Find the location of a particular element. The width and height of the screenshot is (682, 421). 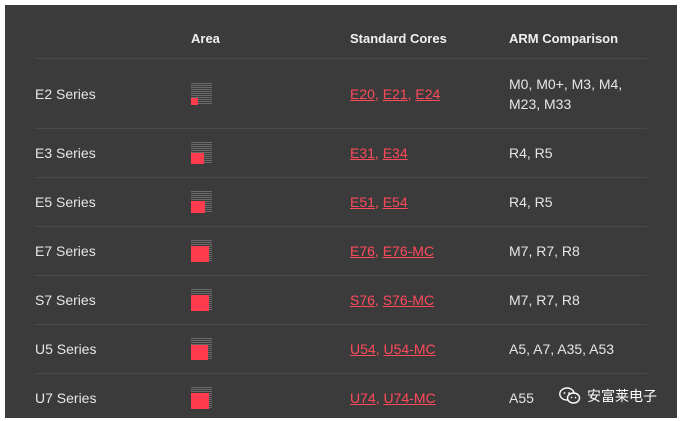

core-link: U54-MC is located at coordinates (409, 349).